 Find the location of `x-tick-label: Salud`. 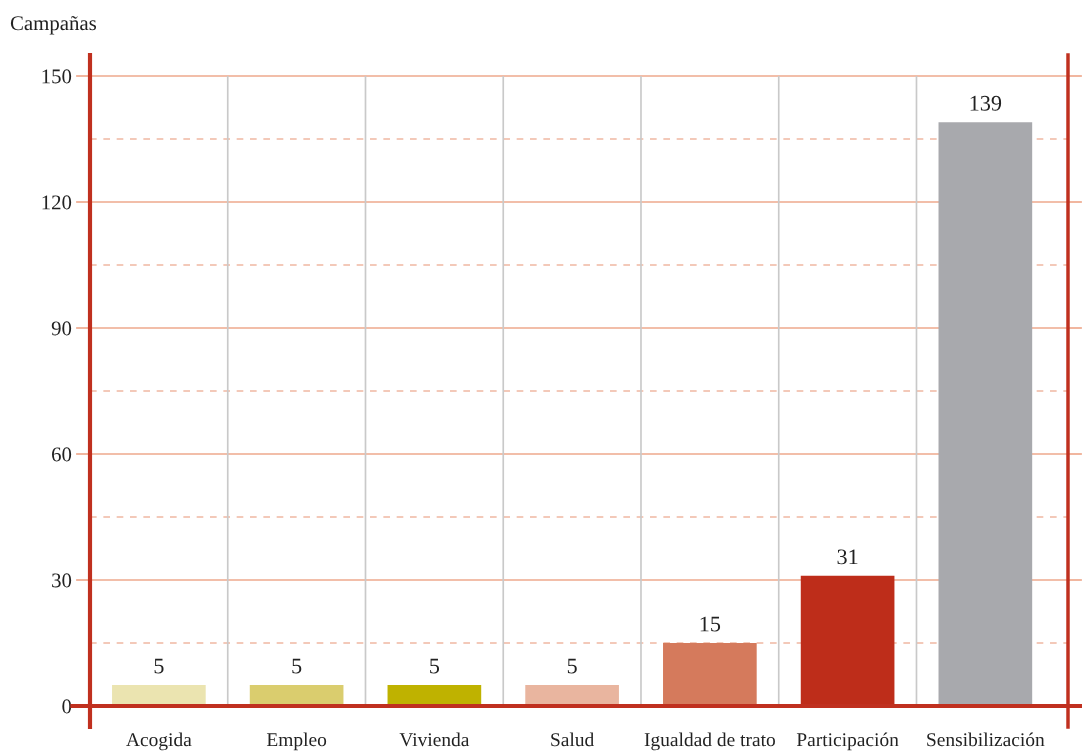

x-tick-label: Salud is located at coordinates (573, 739).